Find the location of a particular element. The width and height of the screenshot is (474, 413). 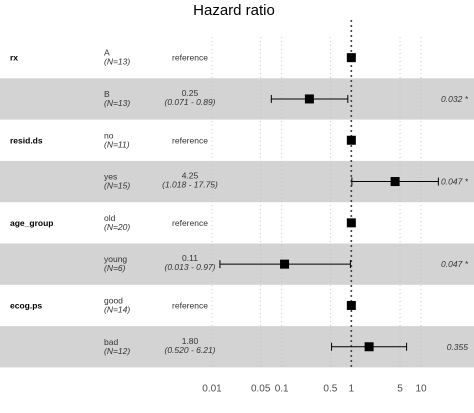

estimate-label: 0.25 is located at coordinates (190, 93).